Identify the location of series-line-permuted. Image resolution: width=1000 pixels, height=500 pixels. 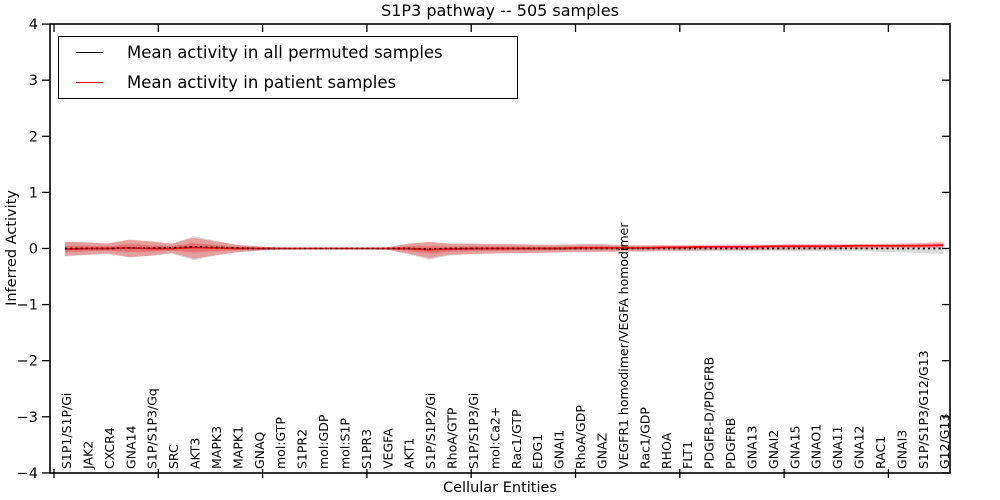
(504, 247).